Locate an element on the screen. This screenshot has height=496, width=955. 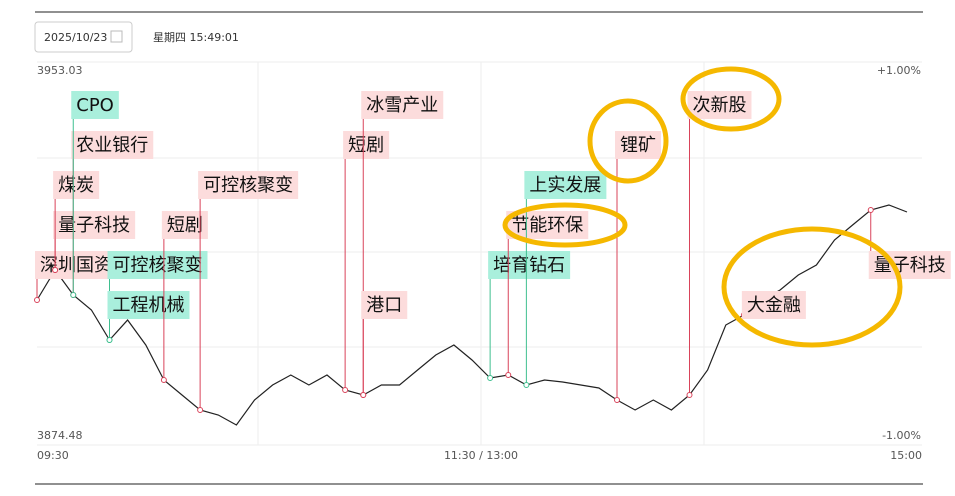
tag-text: 培育钻石 is located at coordinates (529, 265).